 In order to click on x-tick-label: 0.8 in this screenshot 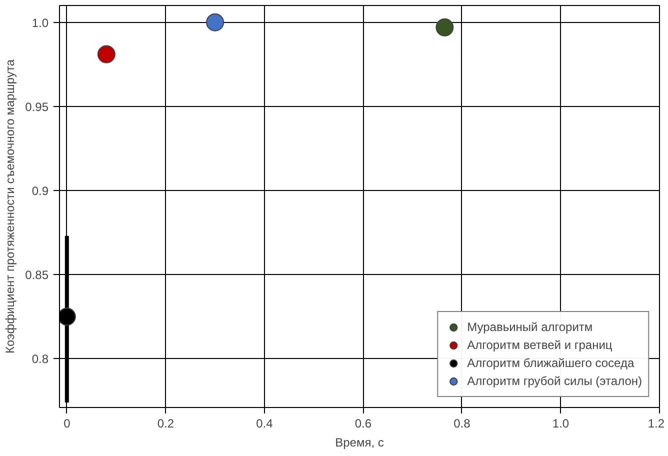, I will do `click(462, 423)`.